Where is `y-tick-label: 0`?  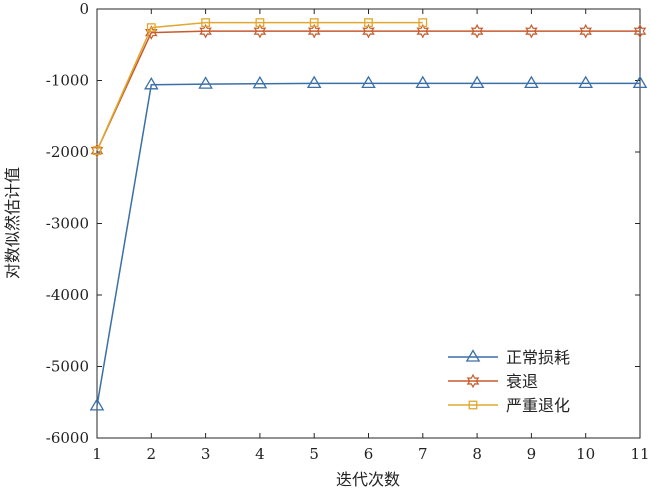 y-tick-label: 0 is located at coordinates (84, 9).